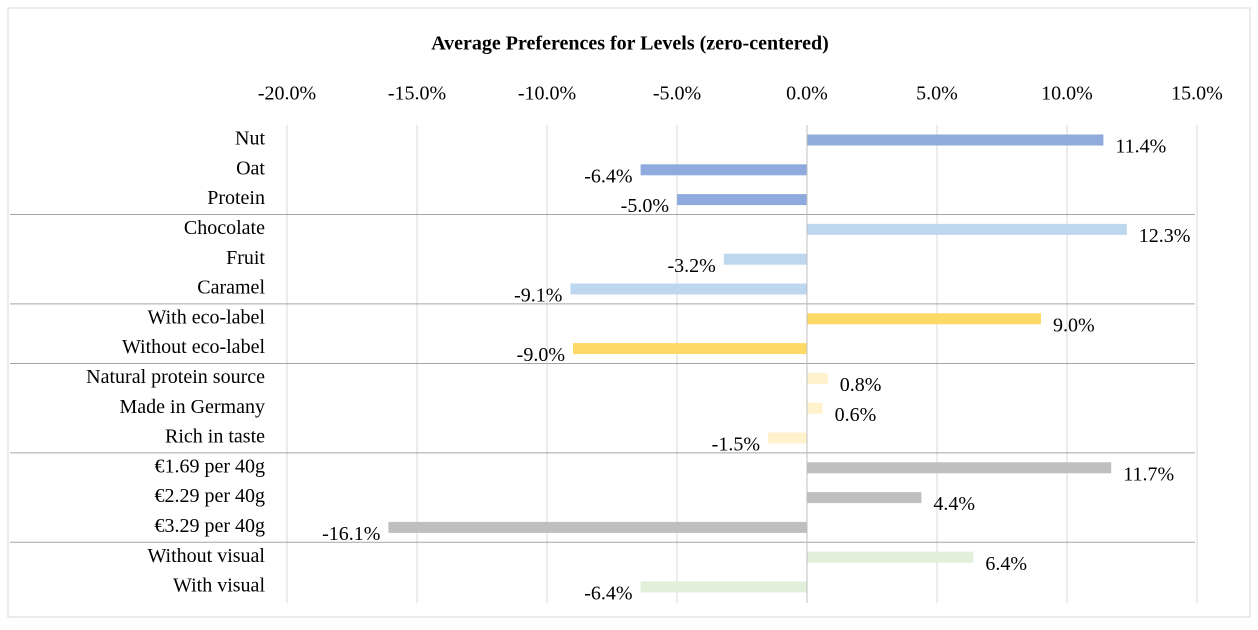 This screenshot has height=630, width=1258. I want to click on data-label: 0.8%, so click(861, 385).